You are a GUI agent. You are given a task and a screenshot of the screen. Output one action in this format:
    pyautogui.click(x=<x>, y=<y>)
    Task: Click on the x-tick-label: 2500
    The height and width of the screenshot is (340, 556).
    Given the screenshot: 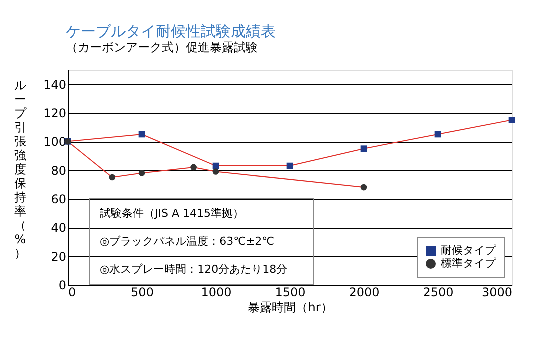 What is the action you would take?
    pyautogui.click(x=438, y=293)
    